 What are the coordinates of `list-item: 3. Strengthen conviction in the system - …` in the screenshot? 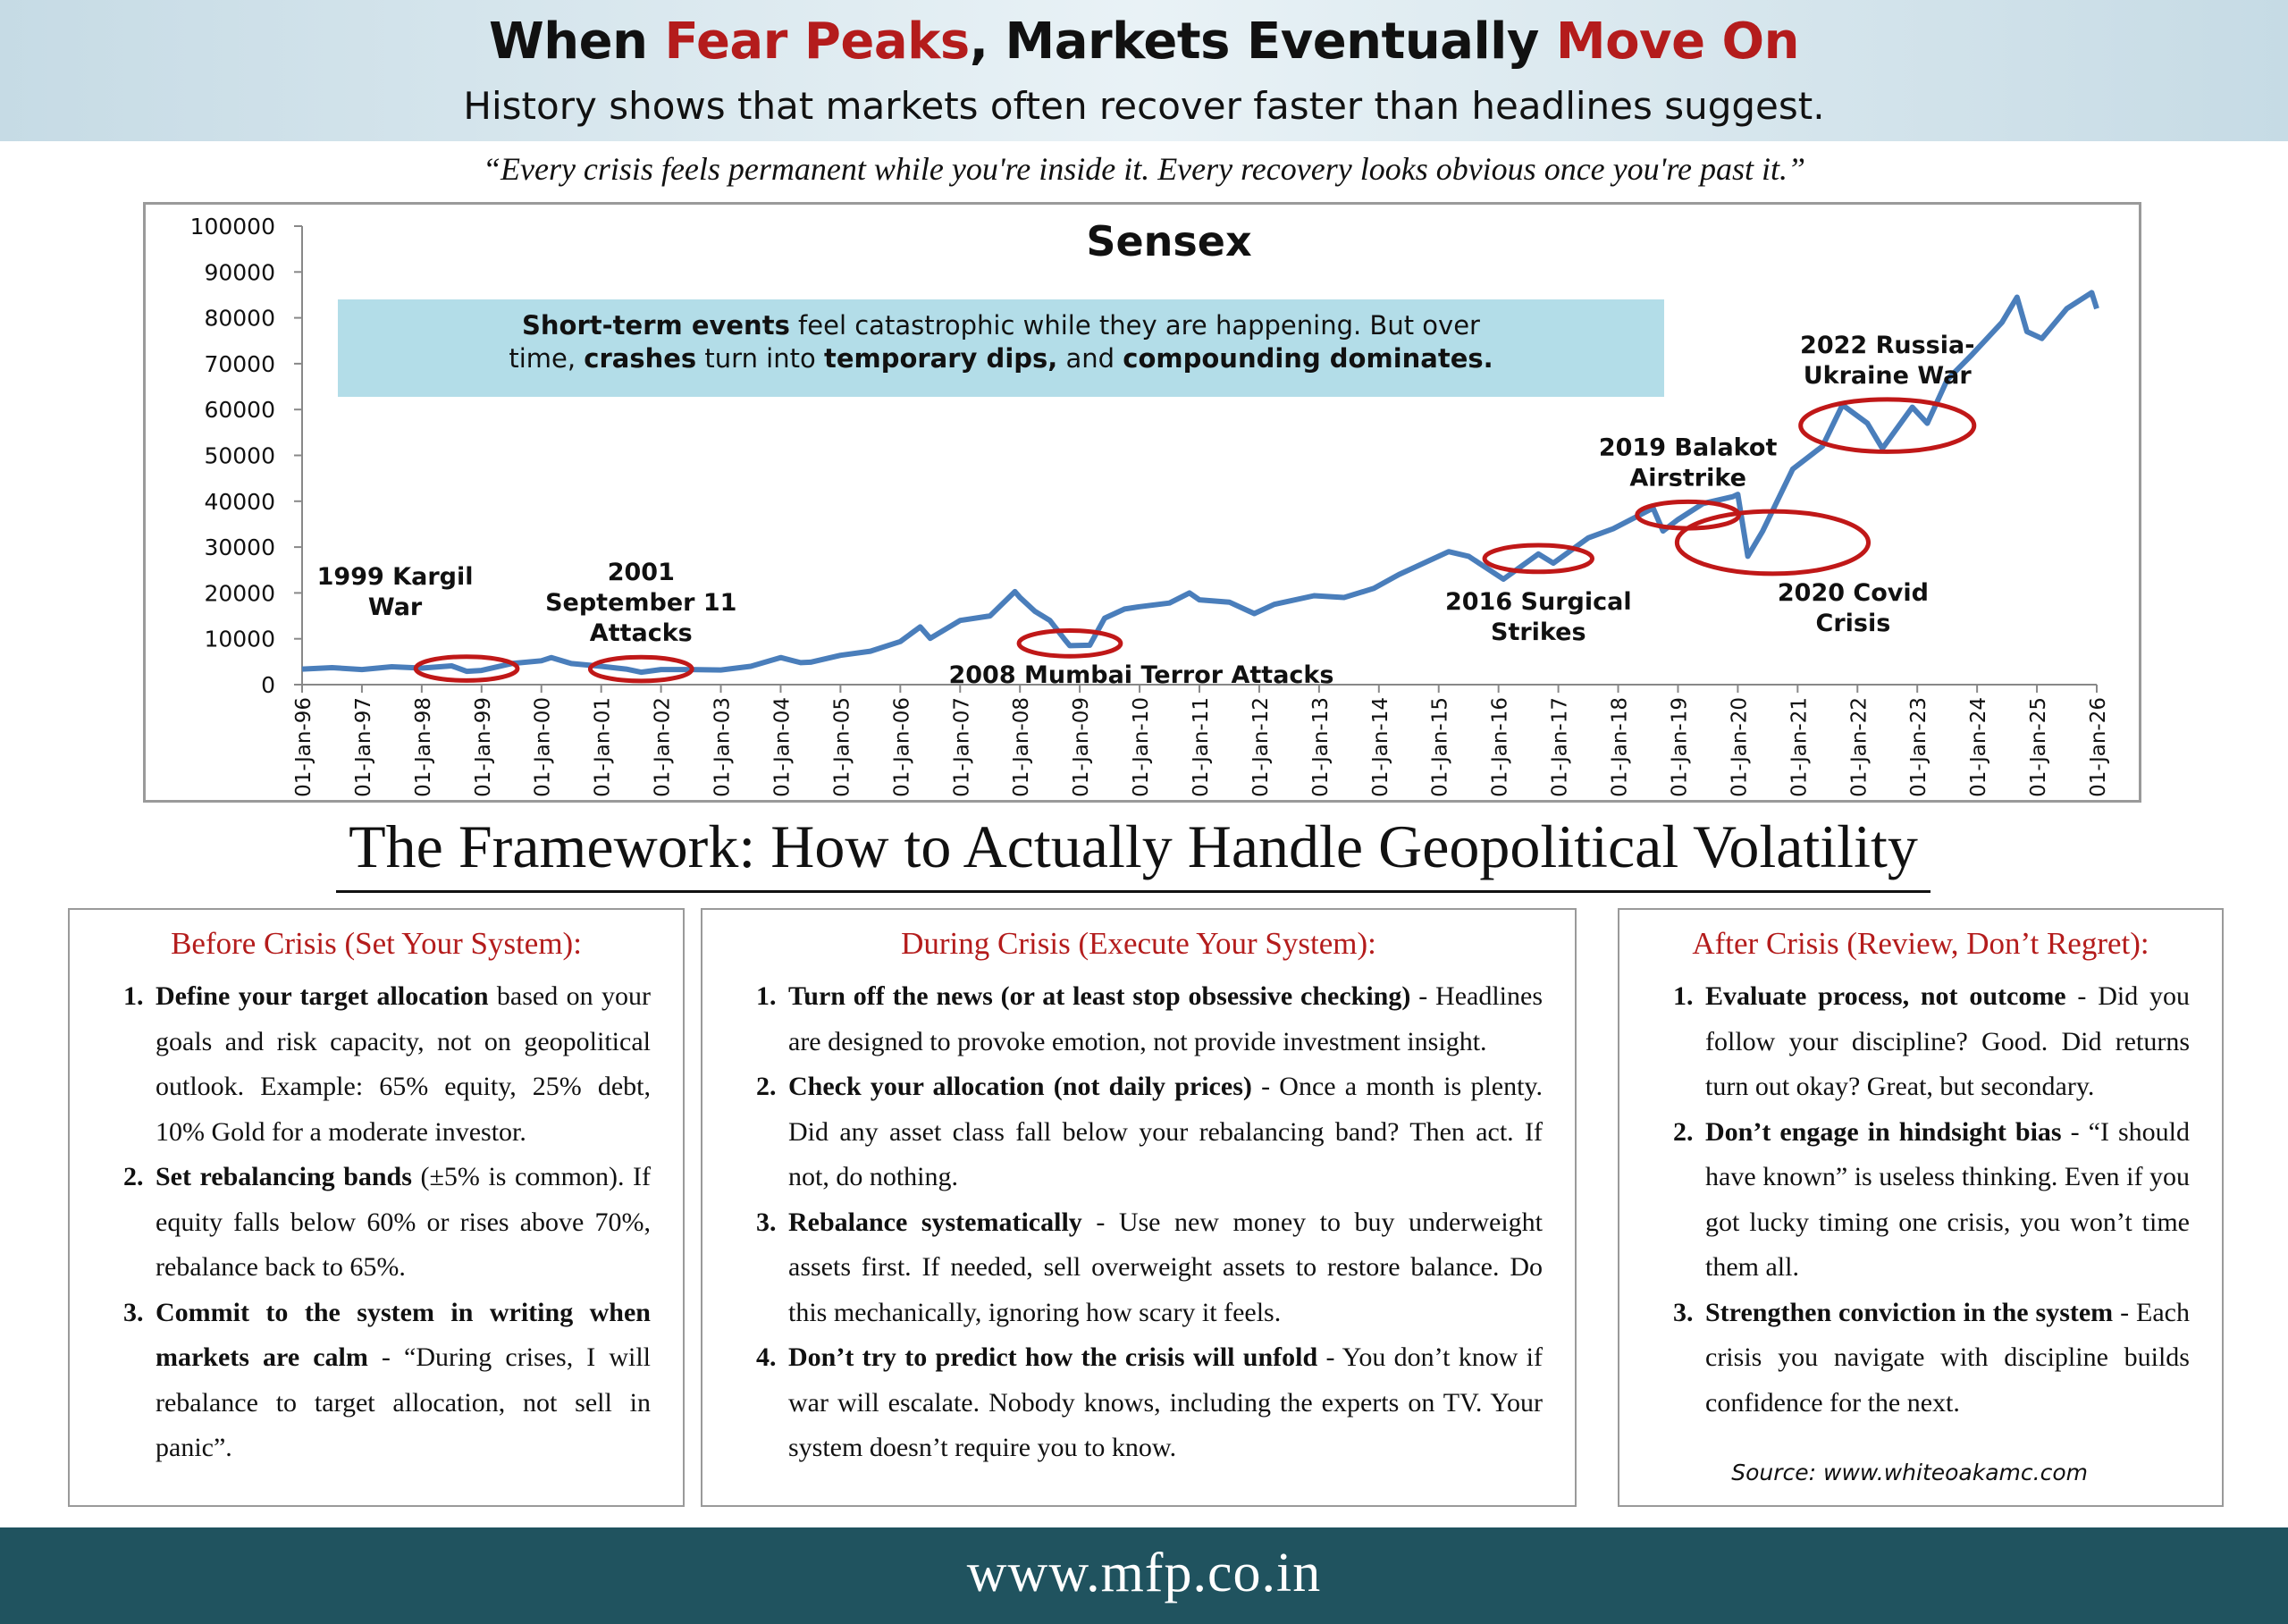 It's located at (1932, 1358).